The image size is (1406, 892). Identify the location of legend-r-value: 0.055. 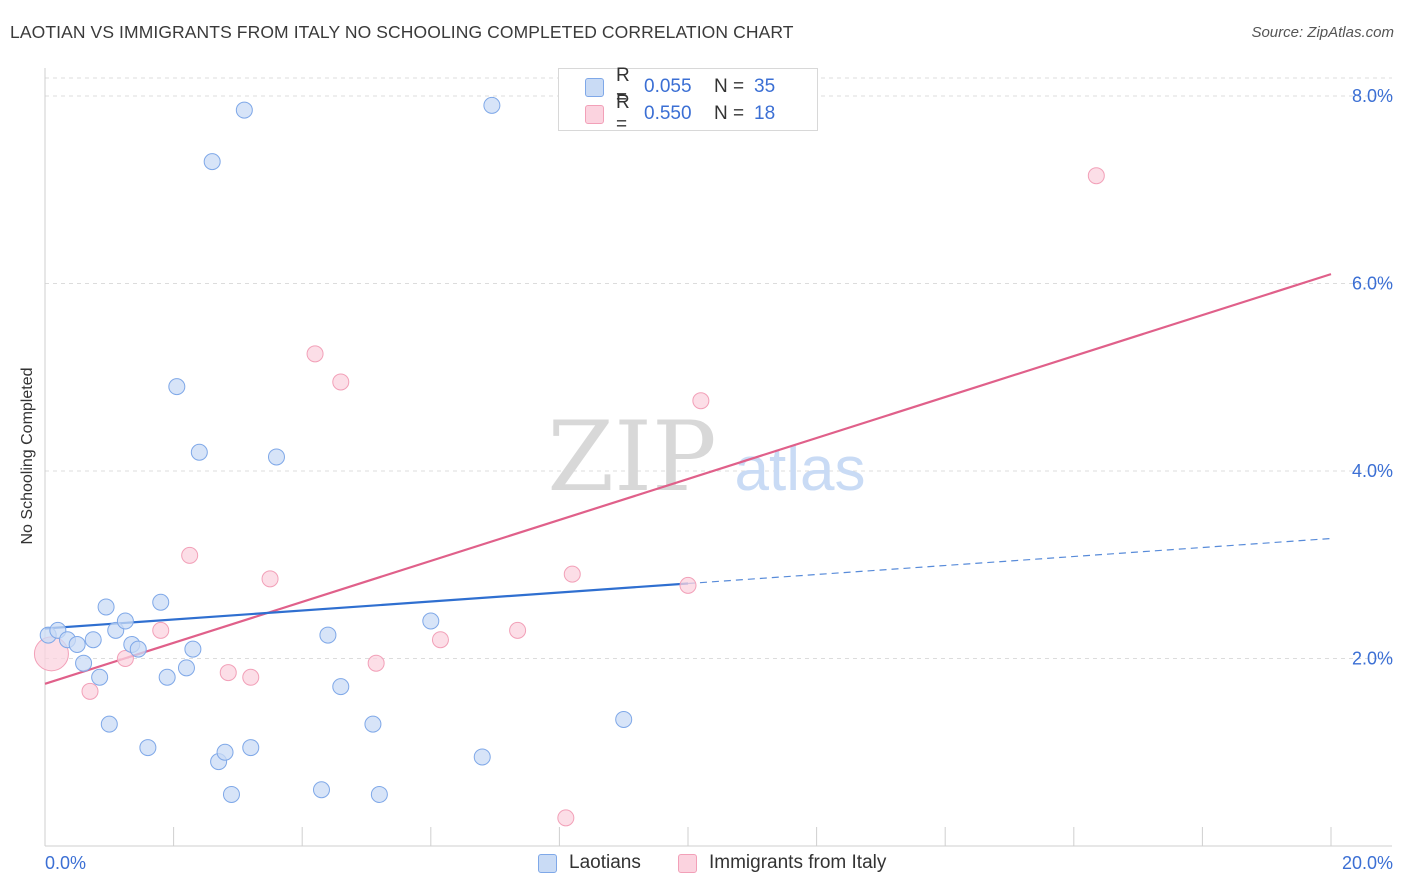
(668, 86).